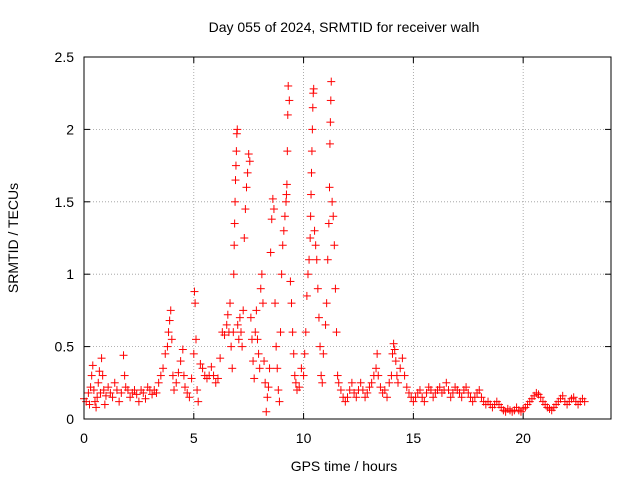 The width and height of the screenshot is (640, 480). I want to click on y-tick-label: 0.5, so click(65, 347).